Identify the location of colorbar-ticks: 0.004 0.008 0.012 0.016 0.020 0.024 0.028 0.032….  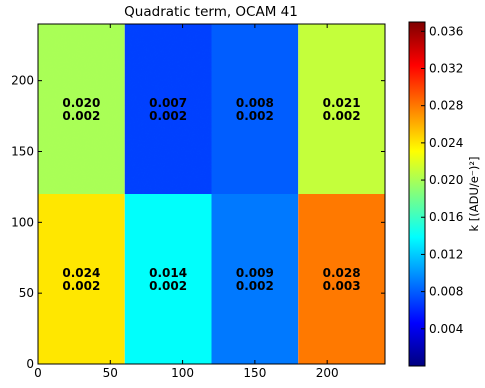
(442, 180).